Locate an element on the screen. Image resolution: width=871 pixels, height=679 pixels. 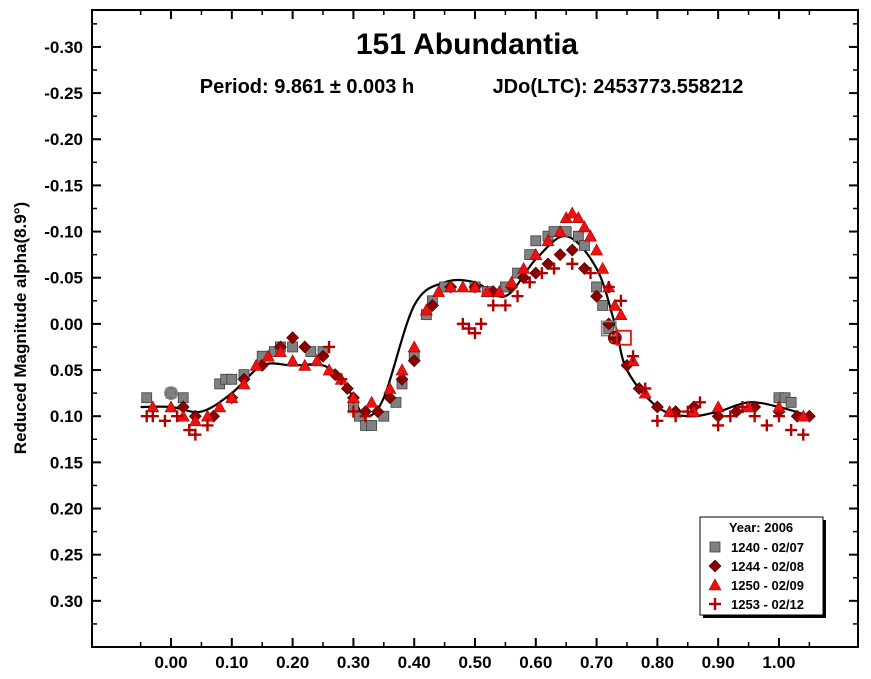
chart-title: 151 Abundantia is located at coordinates (467, 44).